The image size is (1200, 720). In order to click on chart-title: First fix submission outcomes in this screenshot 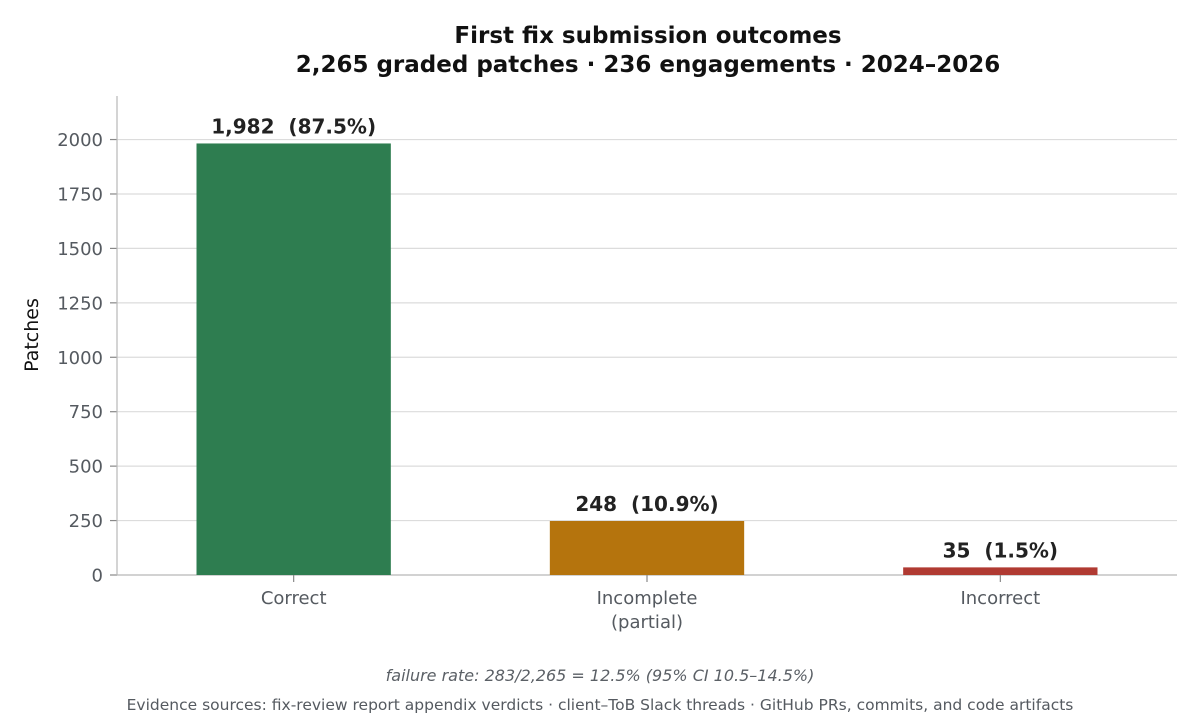, I will do `click(647, 36)`.